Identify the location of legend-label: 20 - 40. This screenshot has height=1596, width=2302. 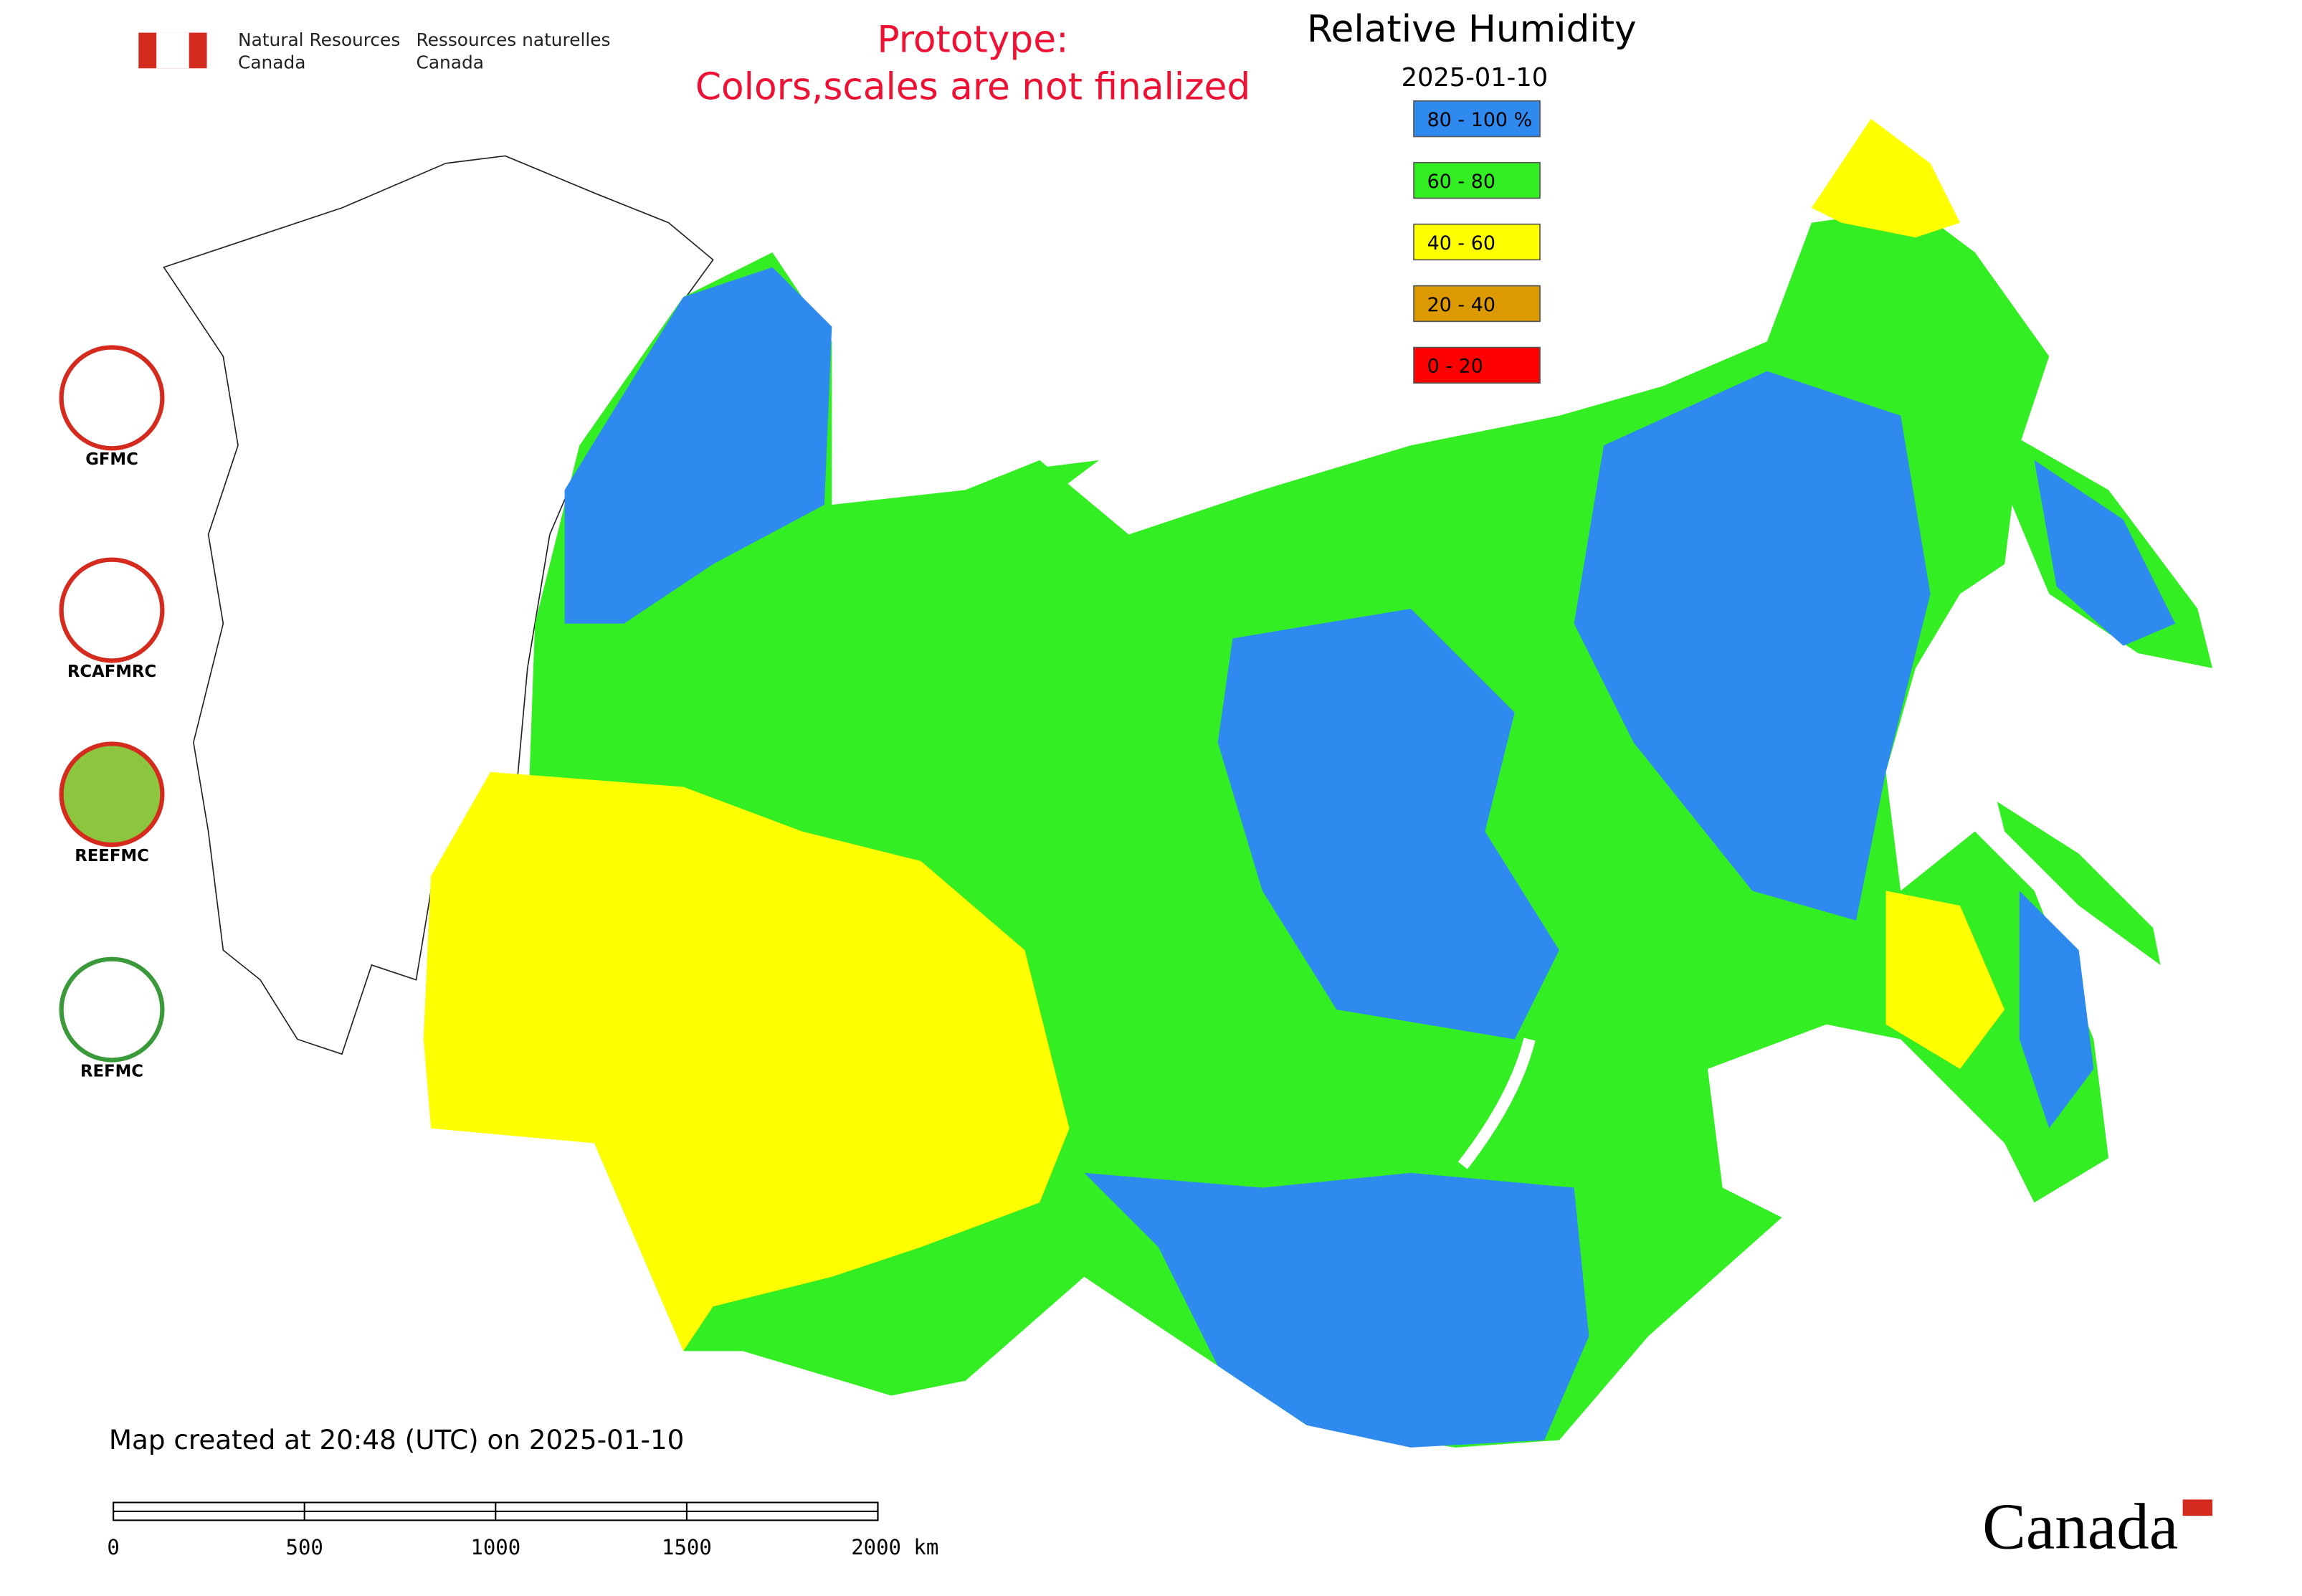
(1461, 305).